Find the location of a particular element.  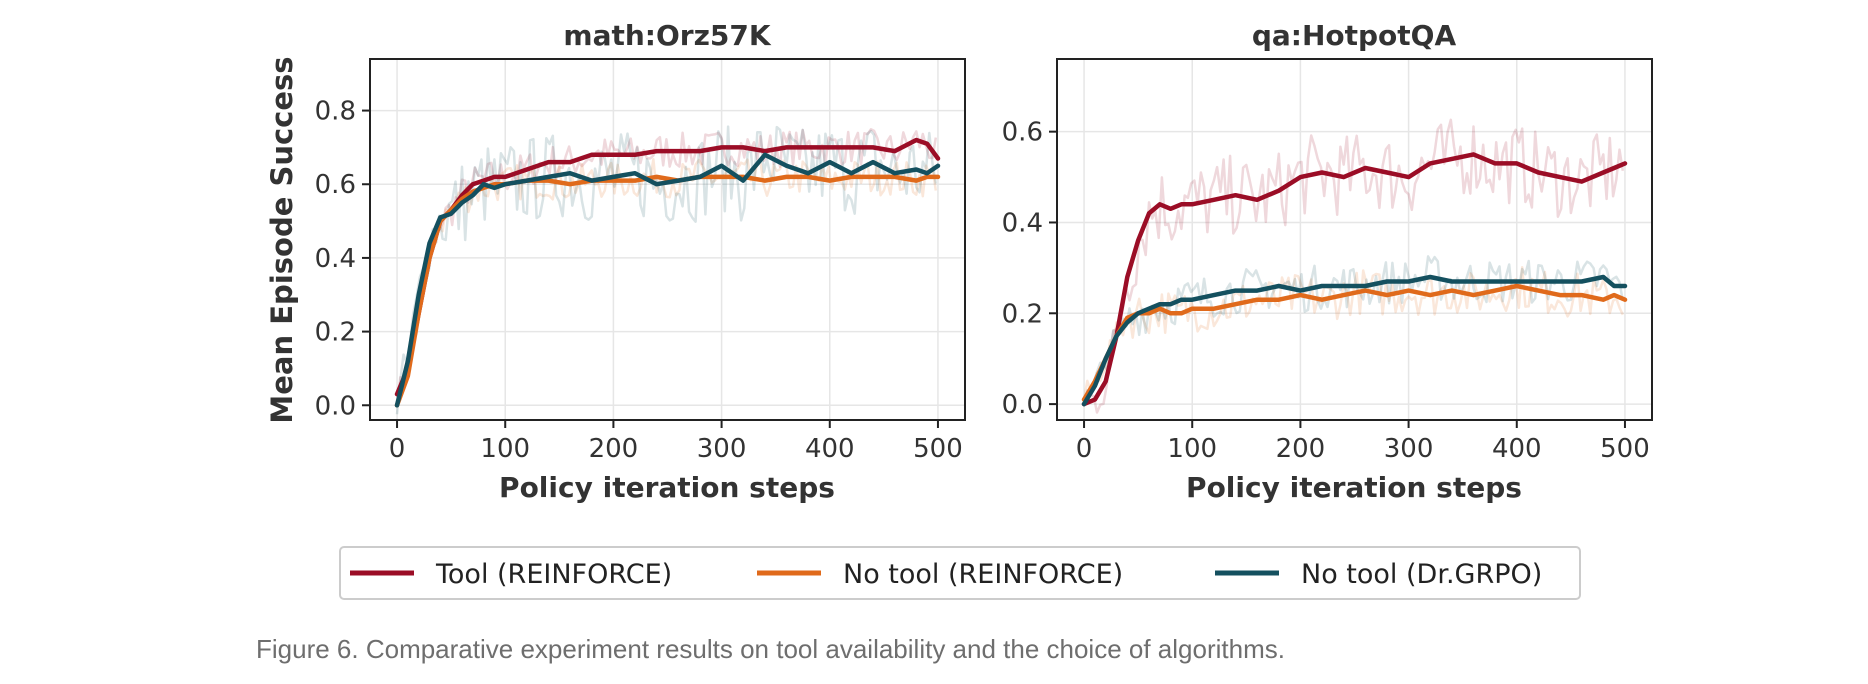

legend-box is located at coordinates (960, 573).